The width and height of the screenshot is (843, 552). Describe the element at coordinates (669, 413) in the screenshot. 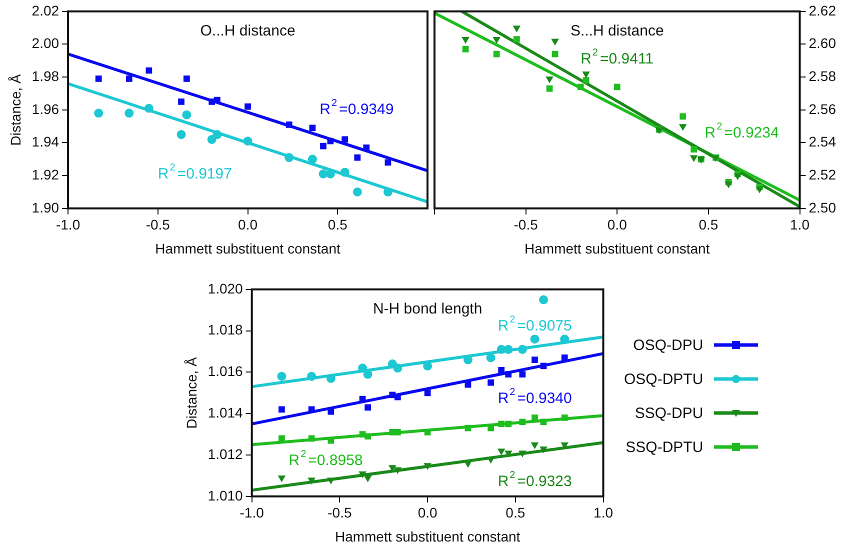

I see `legend-label: SSQ-DPU` at that location.